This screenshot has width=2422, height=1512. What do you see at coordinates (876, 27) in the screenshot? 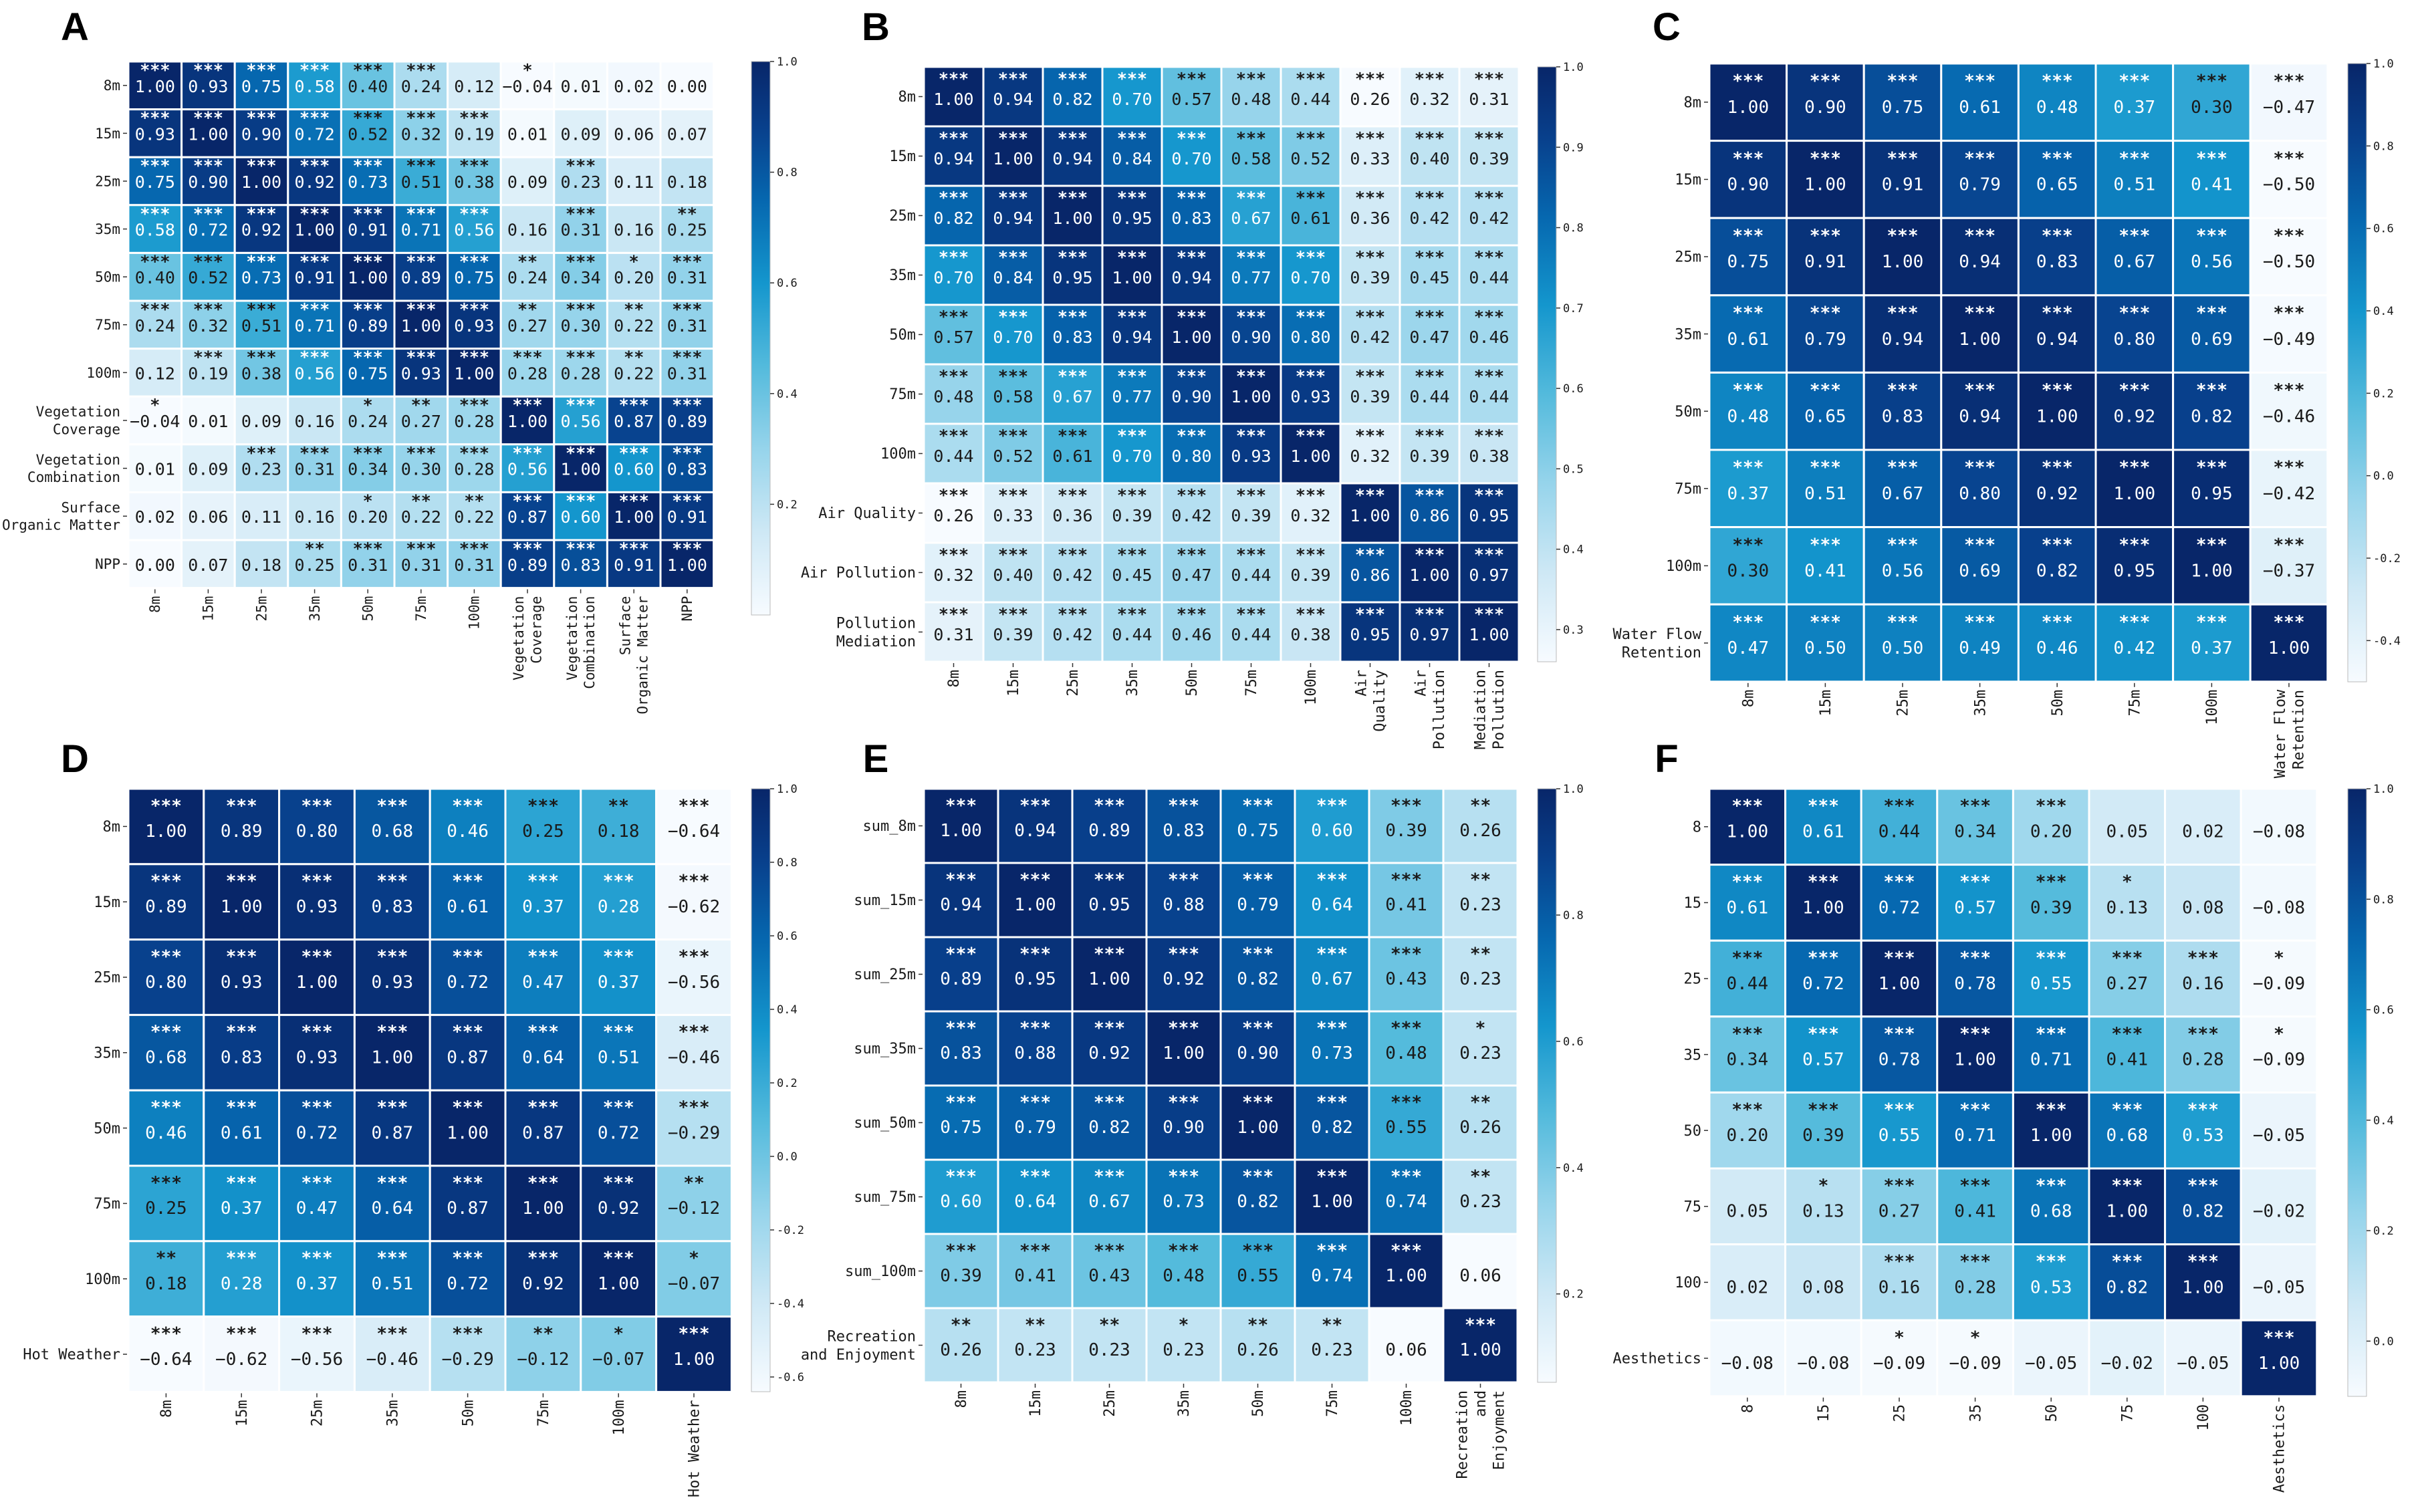
I see `panel-letter: B` at bounding box center [876, 27].